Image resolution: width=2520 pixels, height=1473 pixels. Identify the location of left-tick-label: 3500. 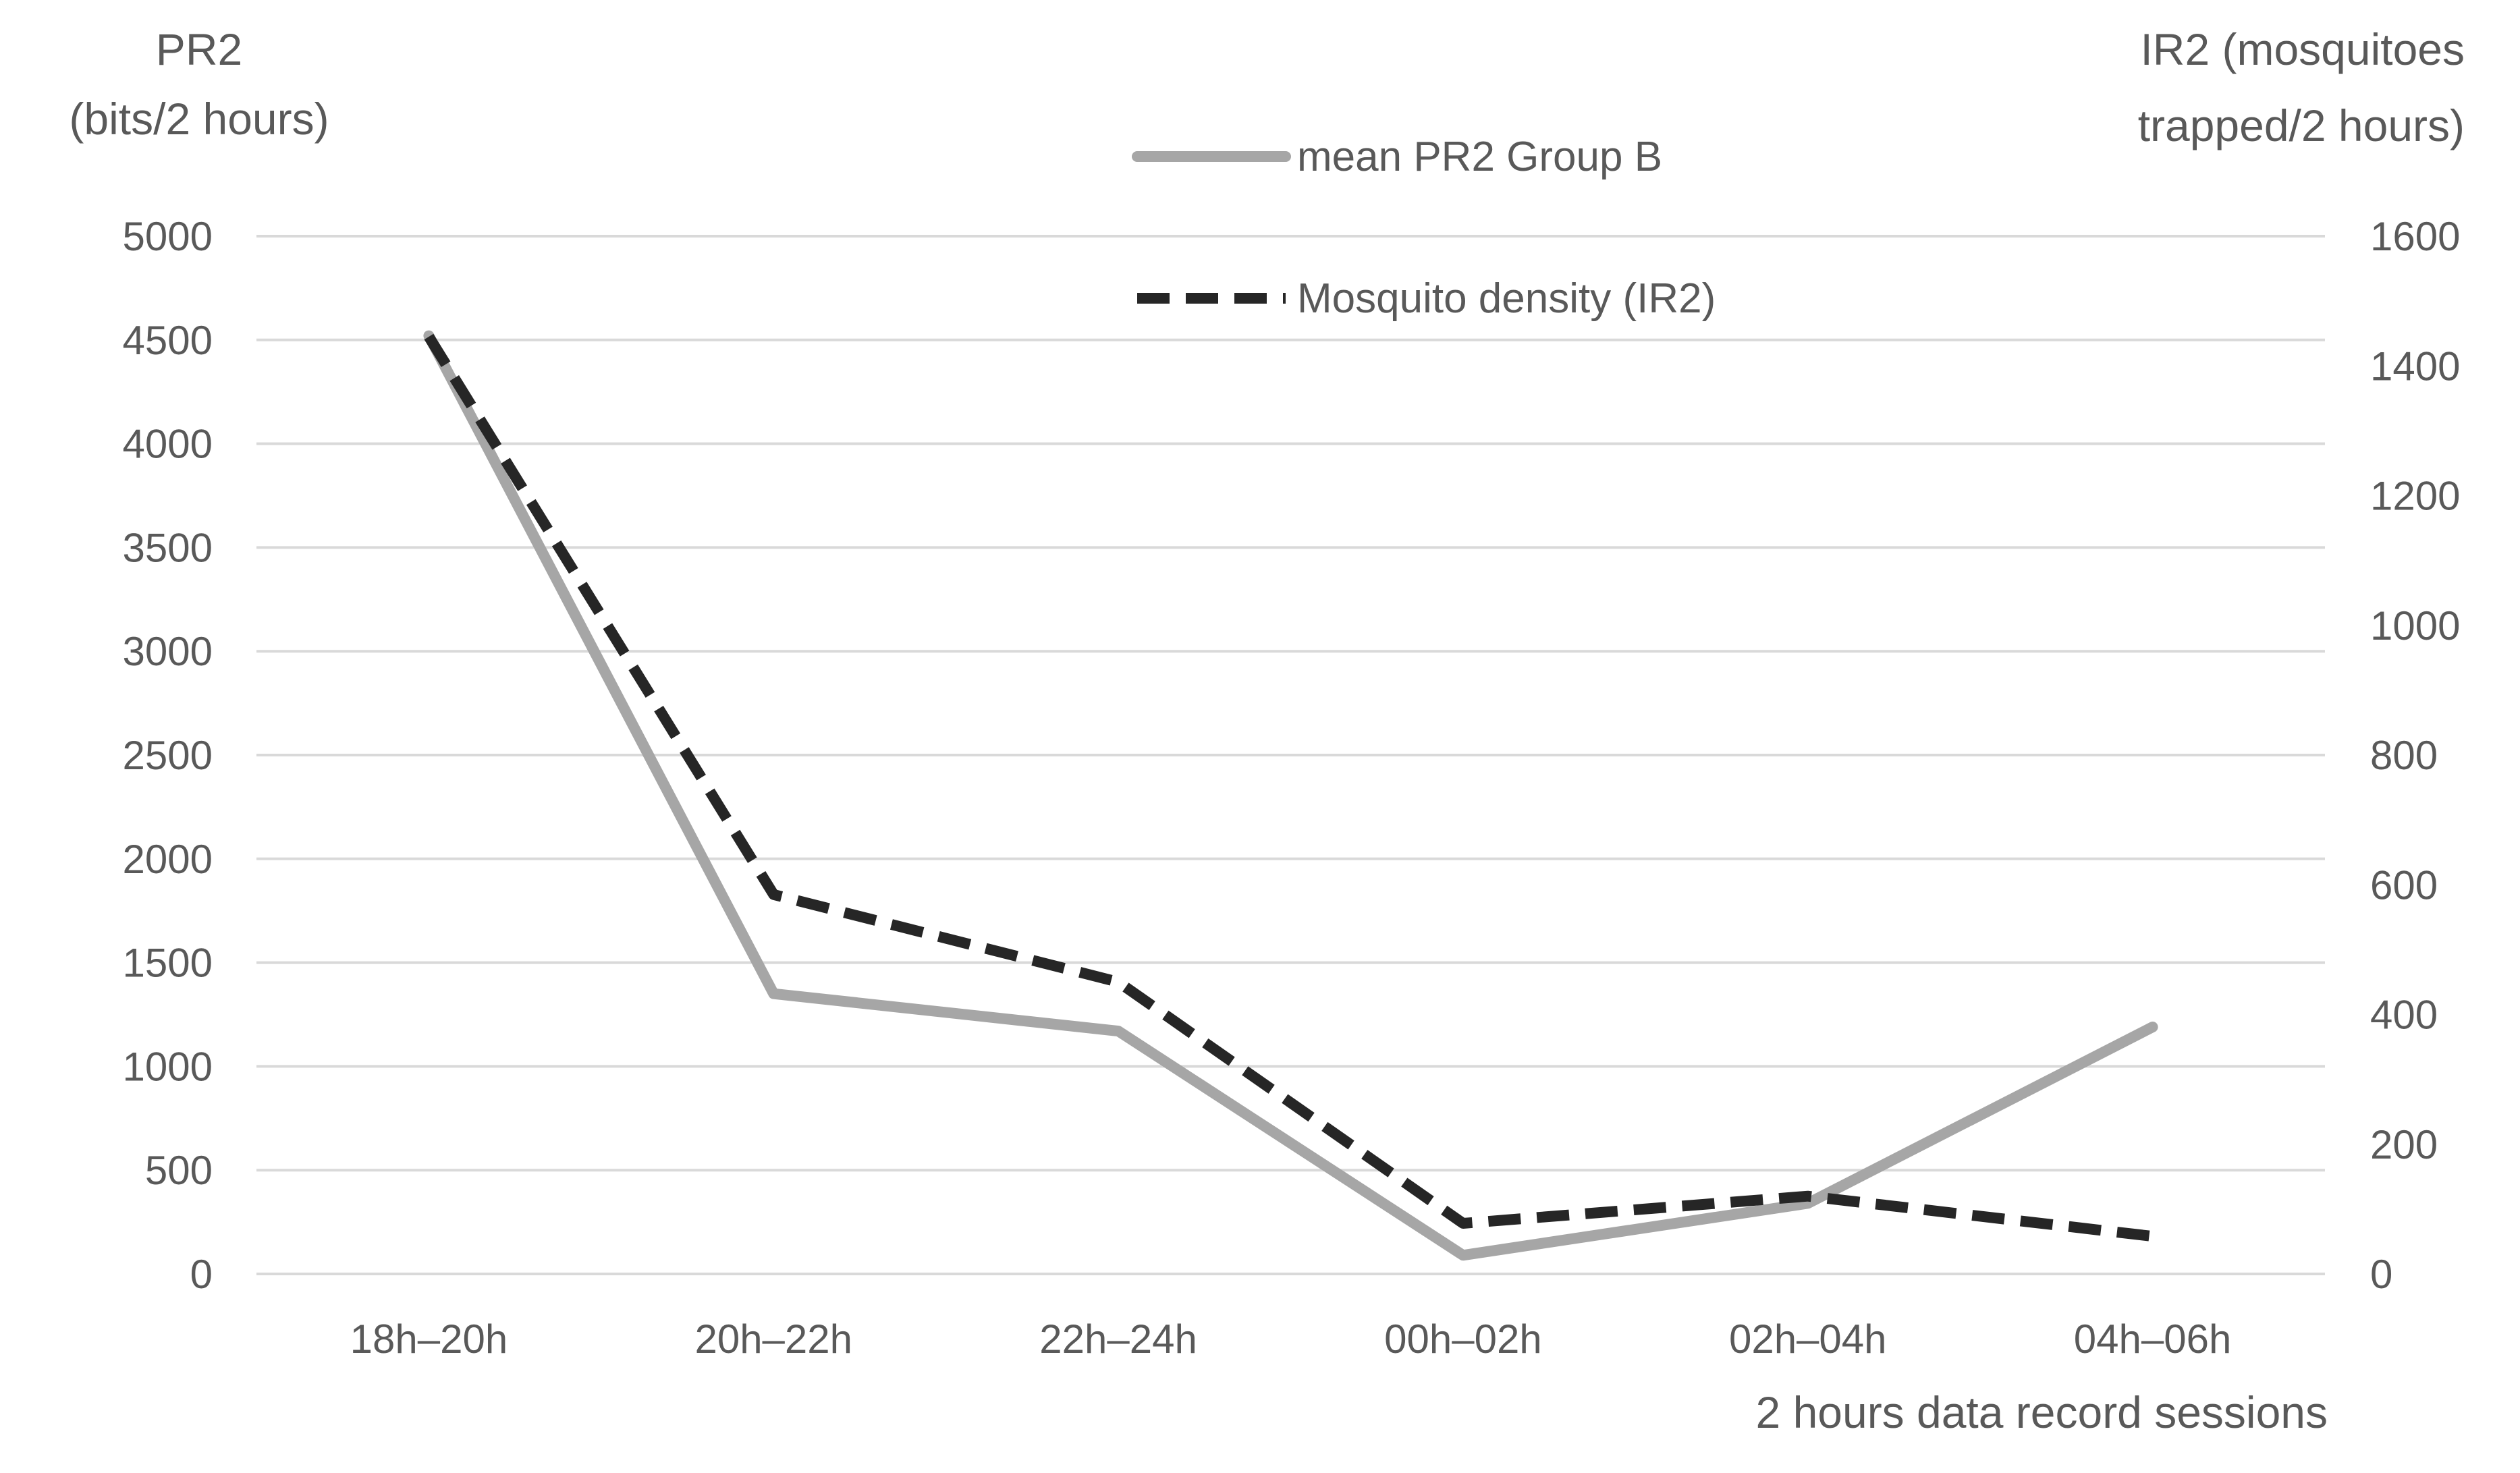
(168, 547).